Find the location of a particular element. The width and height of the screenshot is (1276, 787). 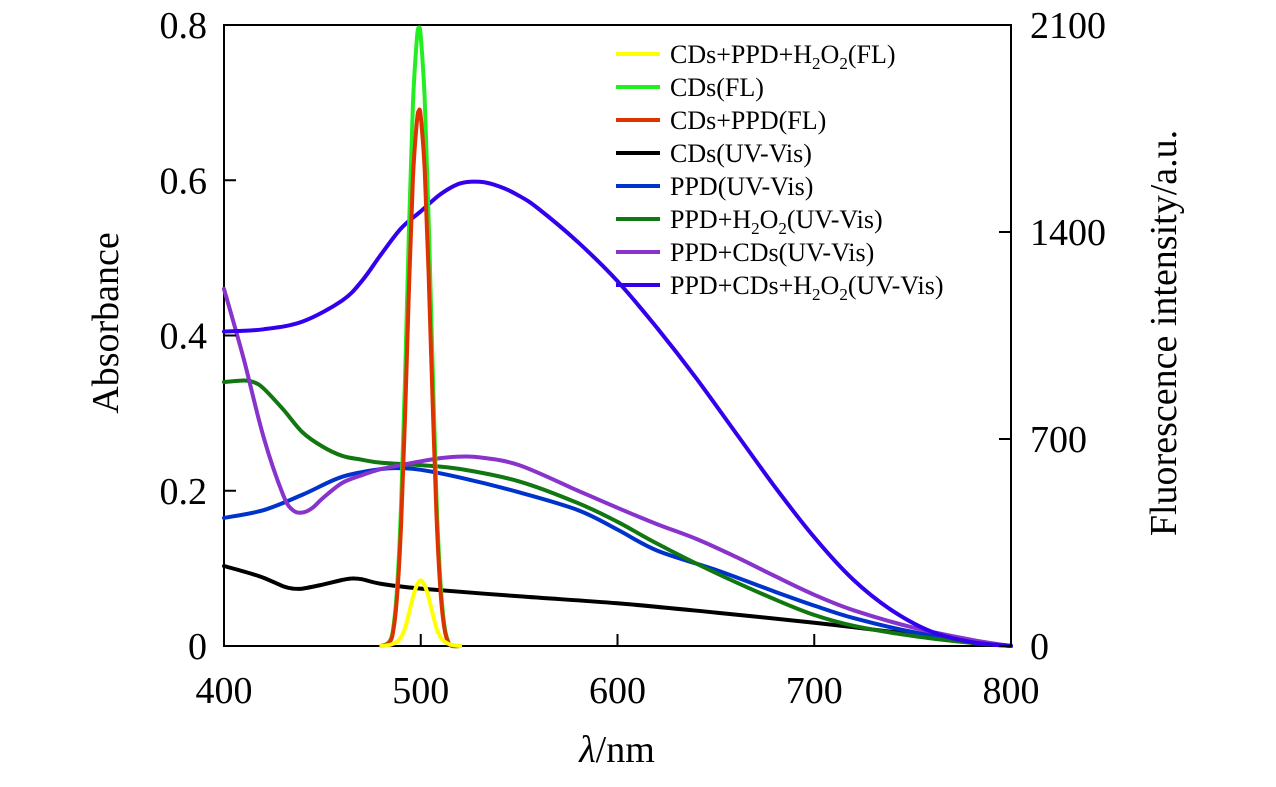

y2-tick-label: 2100 is located at coordinates (1068, 26).